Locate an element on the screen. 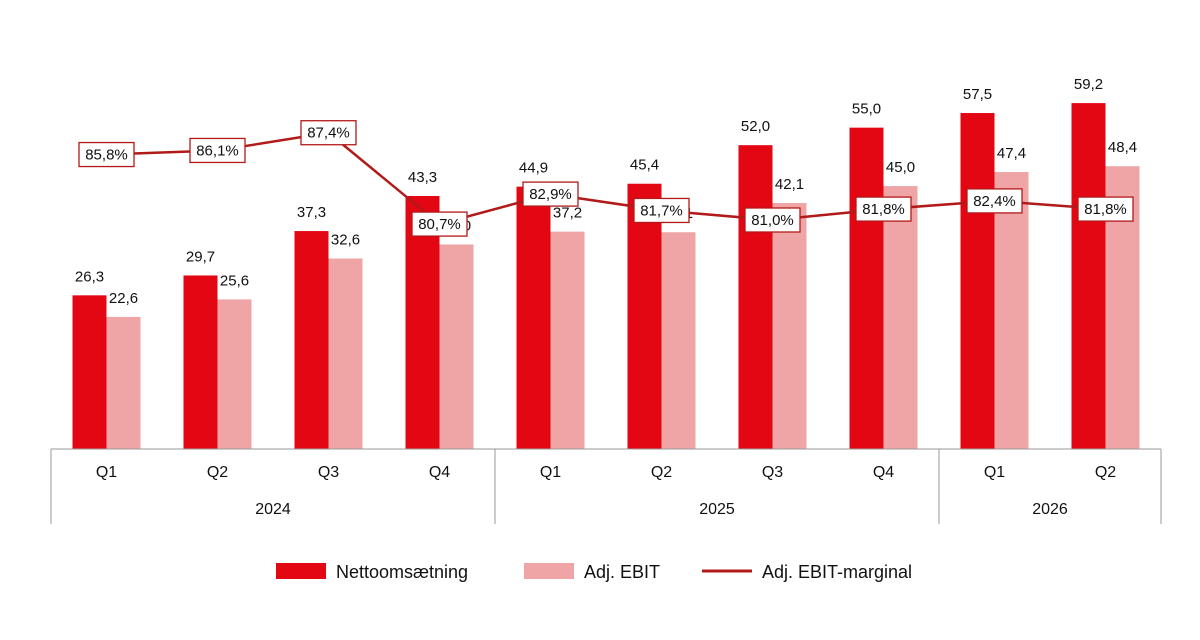 Image resolution: width=1200 pixels, height=640 pixels. legend-swatch-adj-ebit is located at coordinates (549, 571).